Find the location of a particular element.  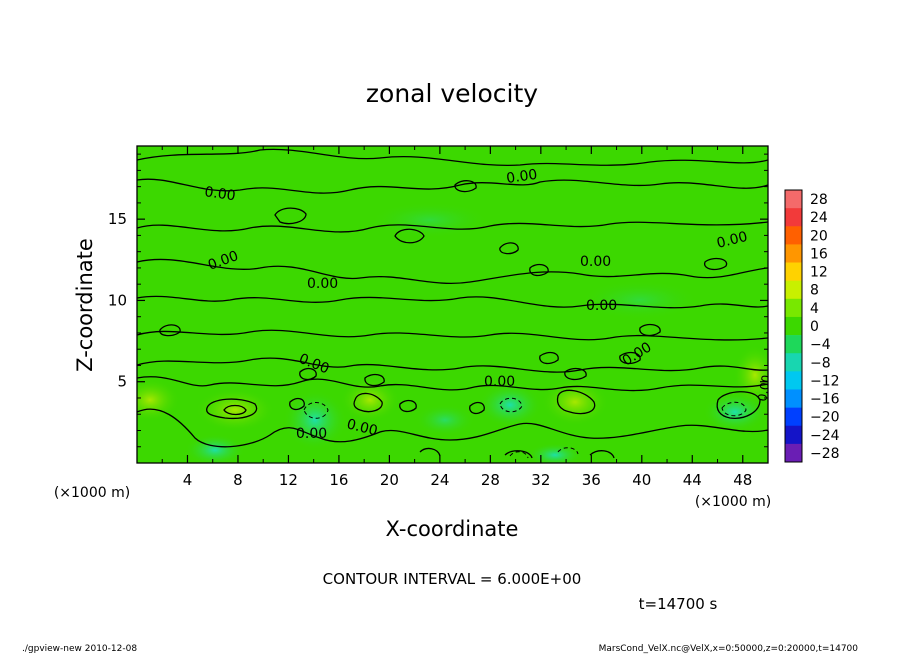

x-tick-label: 8 is located at coordinates (238, 480).